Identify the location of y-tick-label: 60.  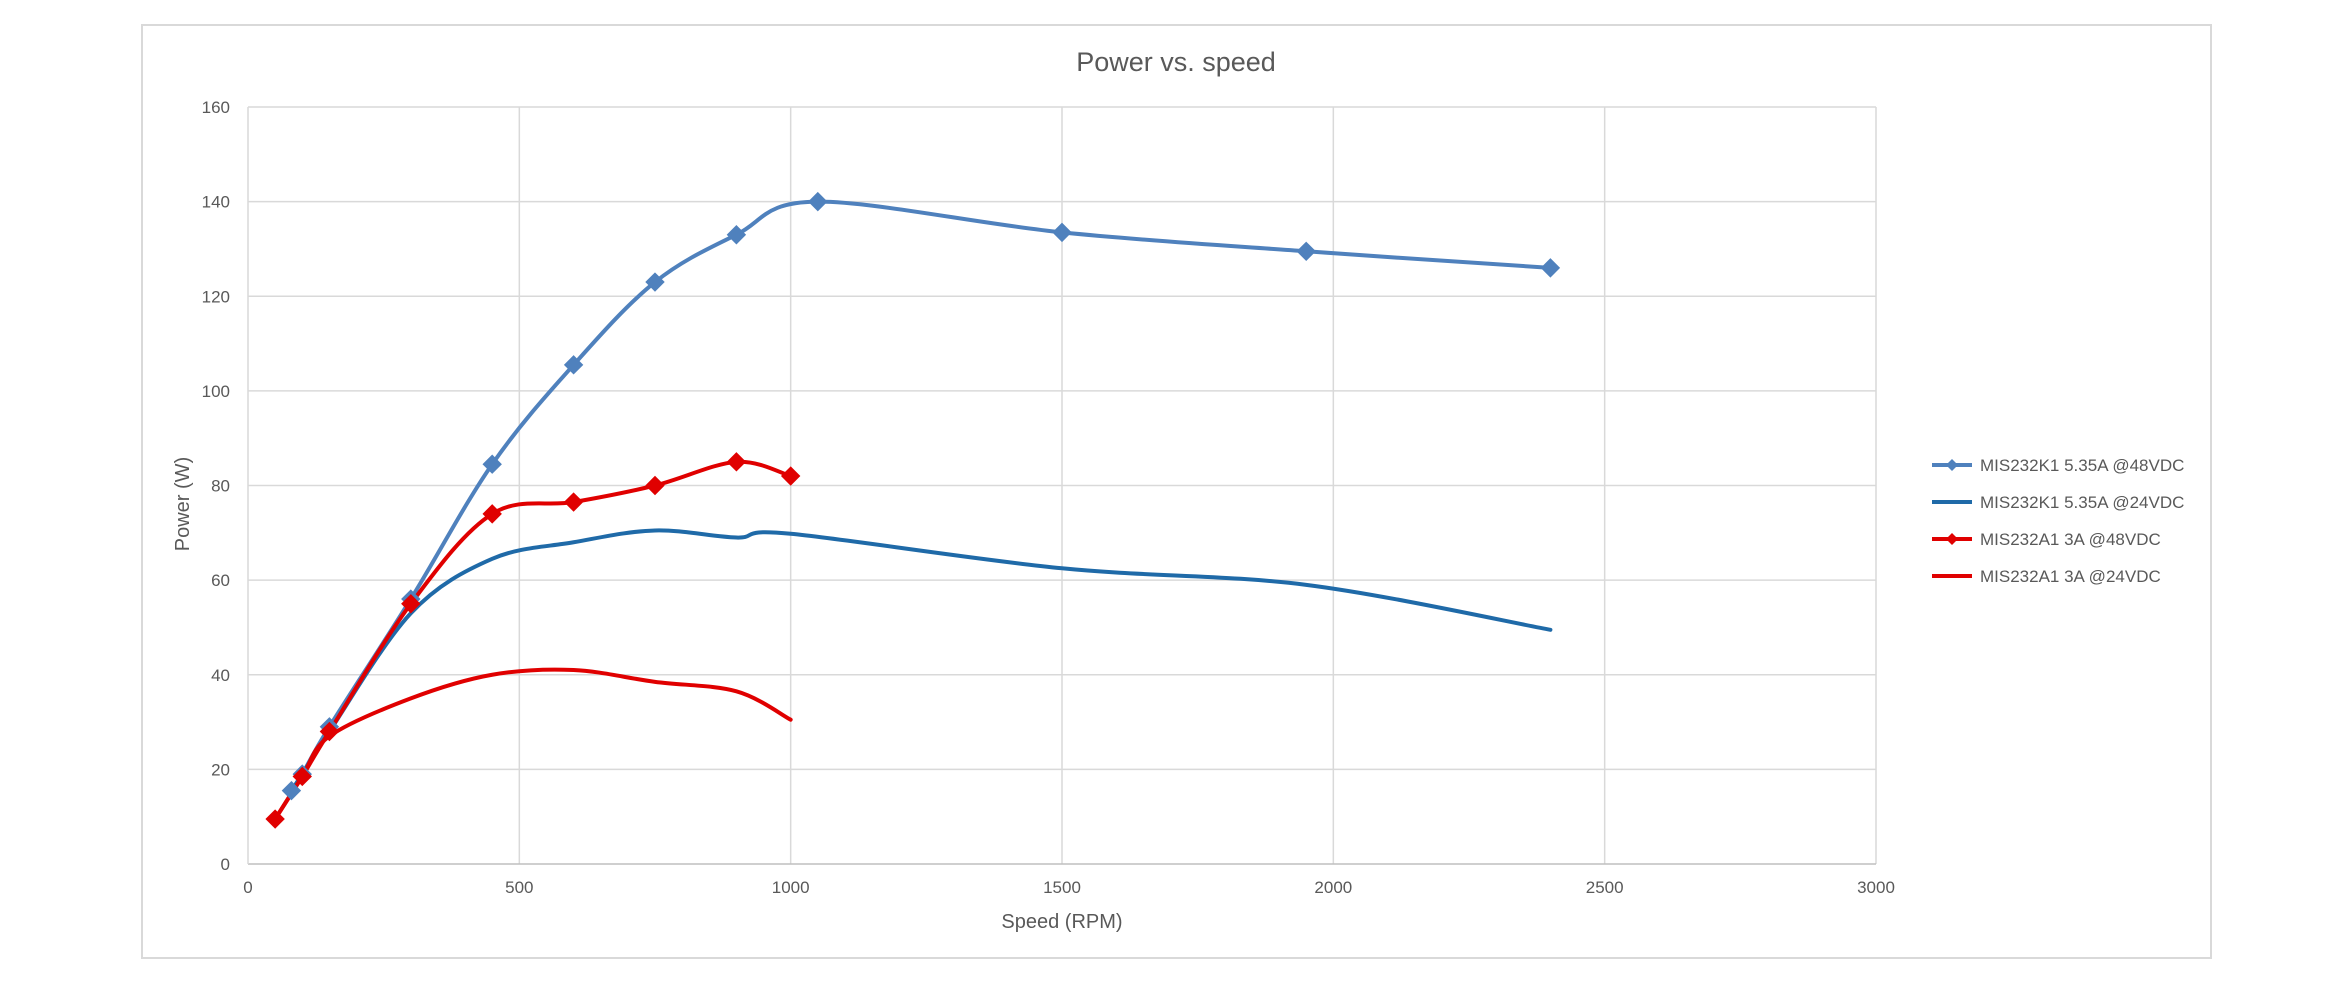
(220, 580).